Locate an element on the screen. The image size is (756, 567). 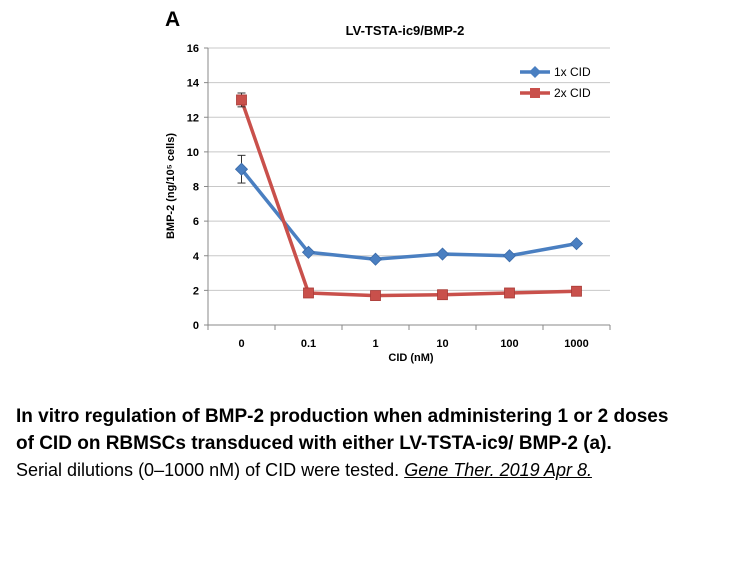
y-tick-label: 4 is located at coordinates (196, 257).